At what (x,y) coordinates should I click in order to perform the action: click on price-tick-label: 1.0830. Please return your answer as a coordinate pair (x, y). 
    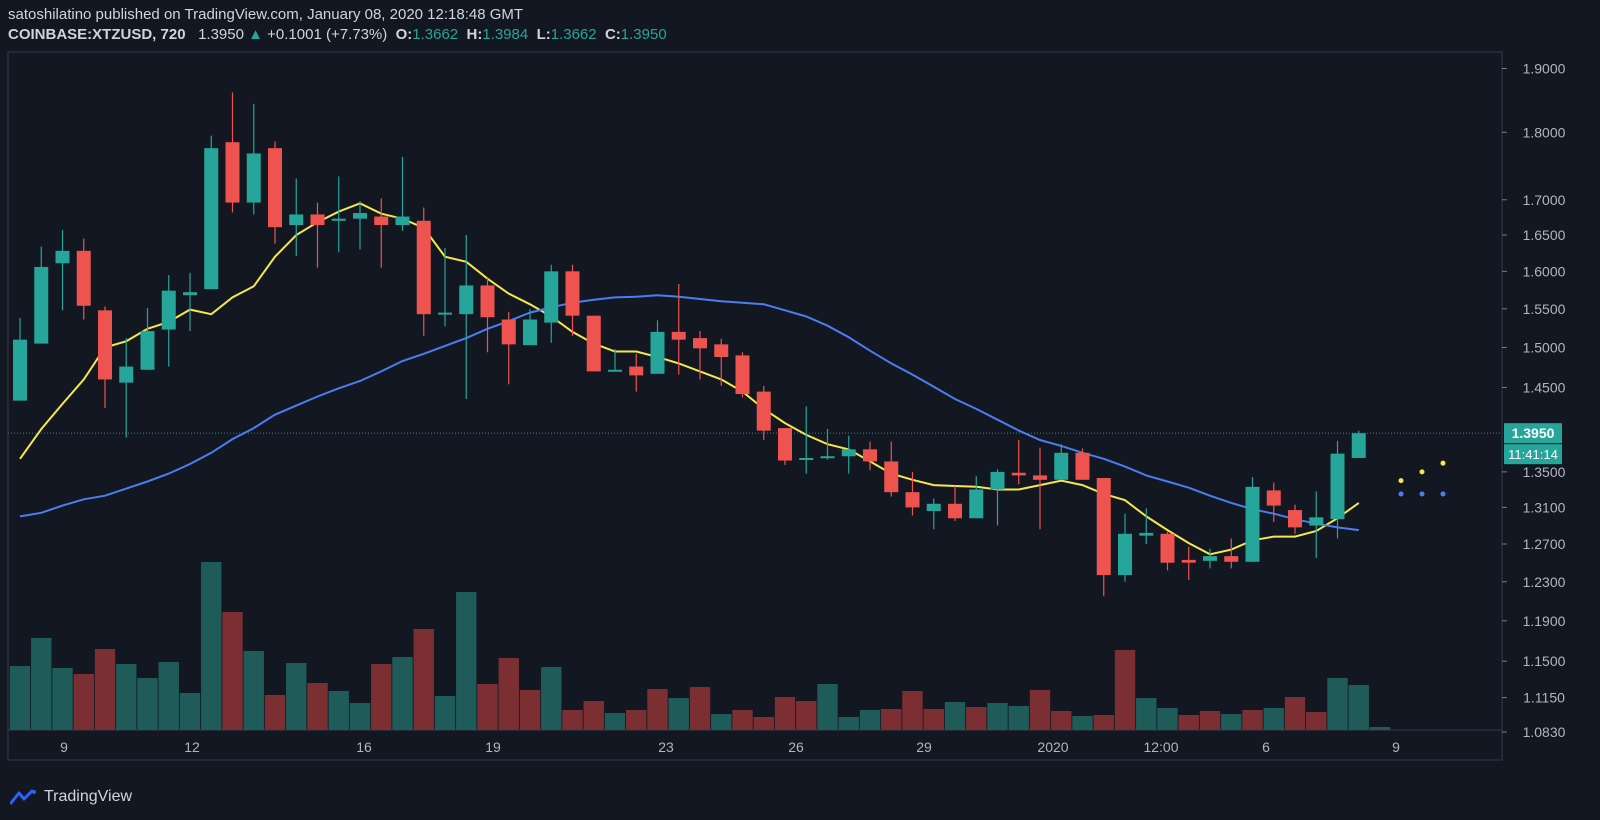
    Looking at the image, I should click on (1544, 732).